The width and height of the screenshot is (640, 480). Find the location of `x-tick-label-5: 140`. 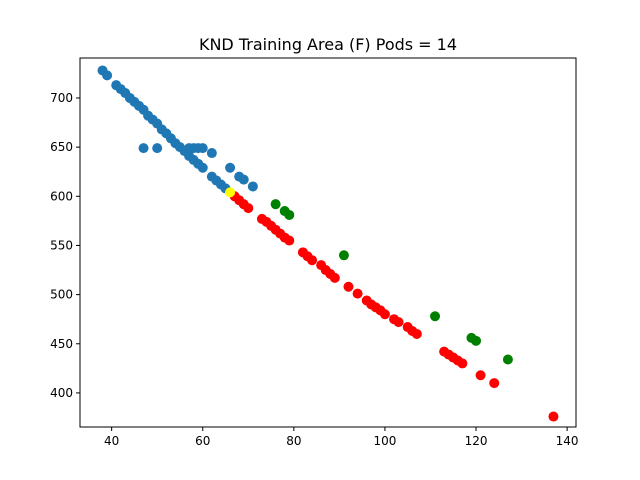

x-tick-label-5: 140 is located at coordinates (567, 441).